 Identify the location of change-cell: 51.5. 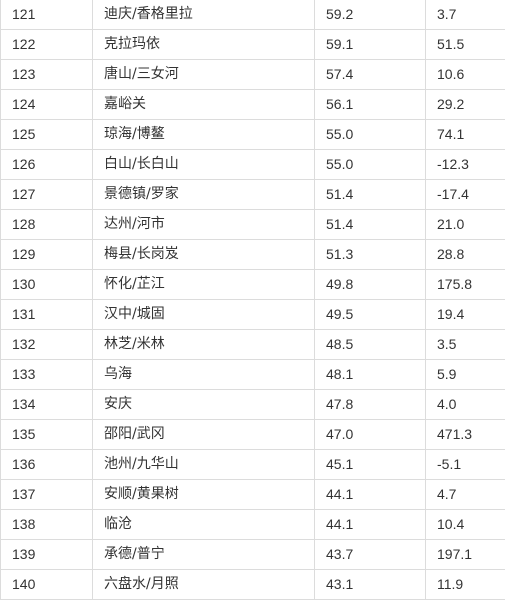
(465, 45).